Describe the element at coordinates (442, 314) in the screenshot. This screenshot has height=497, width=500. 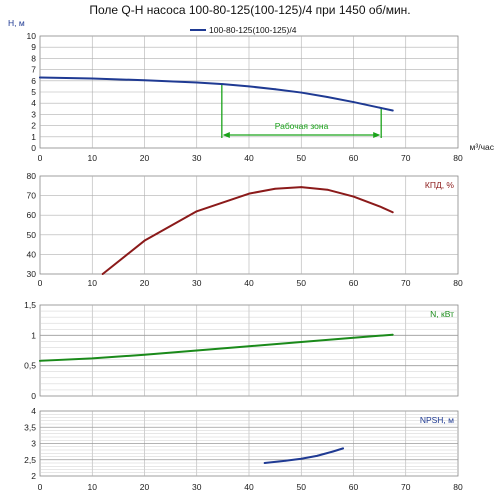
I see `y-axis-label: N, кВт` at that location.